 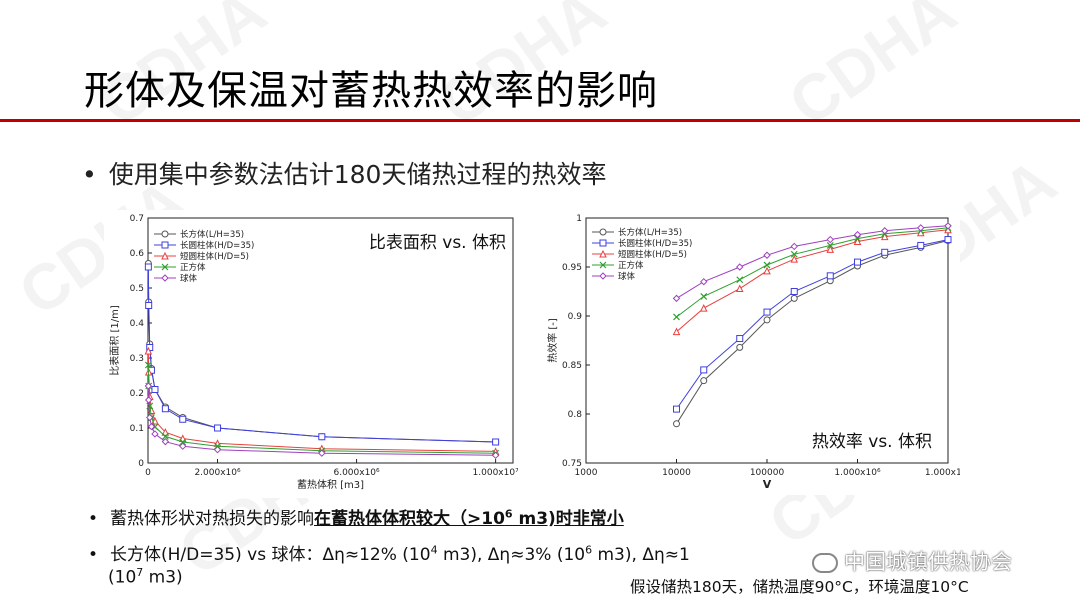 What do you see at coordinates (270, 555) in the screenshot?
I see `bullet-comparison-text1: 长方体(H/D=35) vs 球体：Δη≈12% (10` at bounding box center [270, 555].